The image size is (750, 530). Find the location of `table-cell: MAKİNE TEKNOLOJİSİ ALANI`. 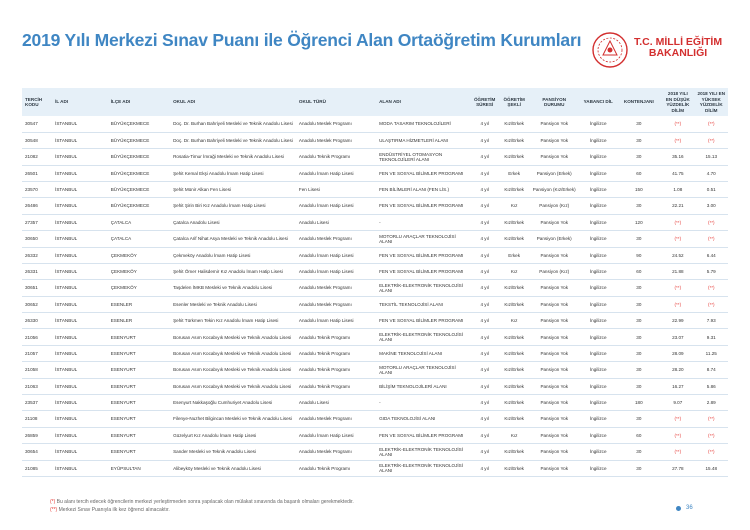

table-cell: MAKİNE TEKNOLOJİSİ ALANI is located at coordinates (423, 354).